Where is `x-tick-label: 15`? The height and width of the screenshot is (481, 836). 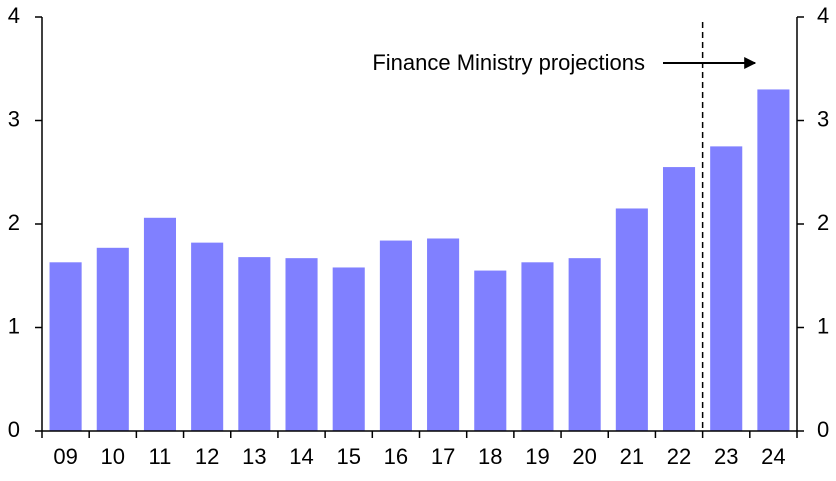 x-tick-label: 15 is located at coordinates (348, 456).